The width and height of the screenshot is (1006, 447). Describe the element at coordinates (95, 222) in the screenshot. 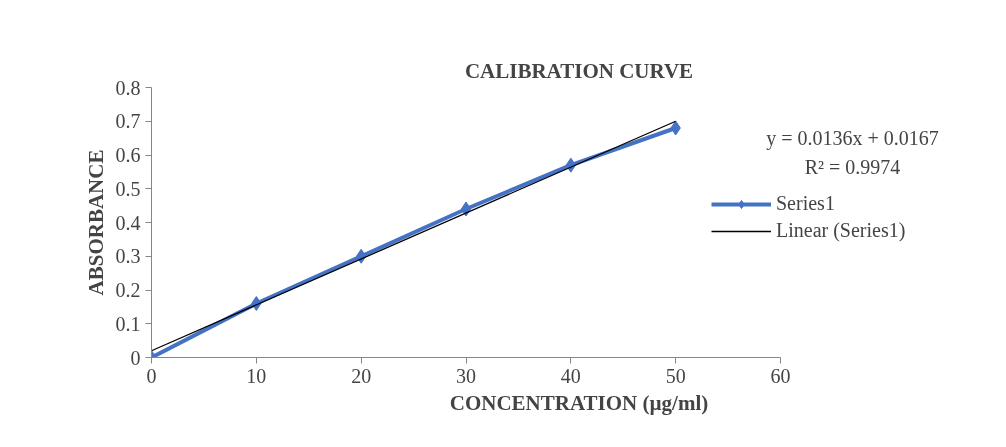

I see `y-axis-title: ABSORBANCE` at that location.